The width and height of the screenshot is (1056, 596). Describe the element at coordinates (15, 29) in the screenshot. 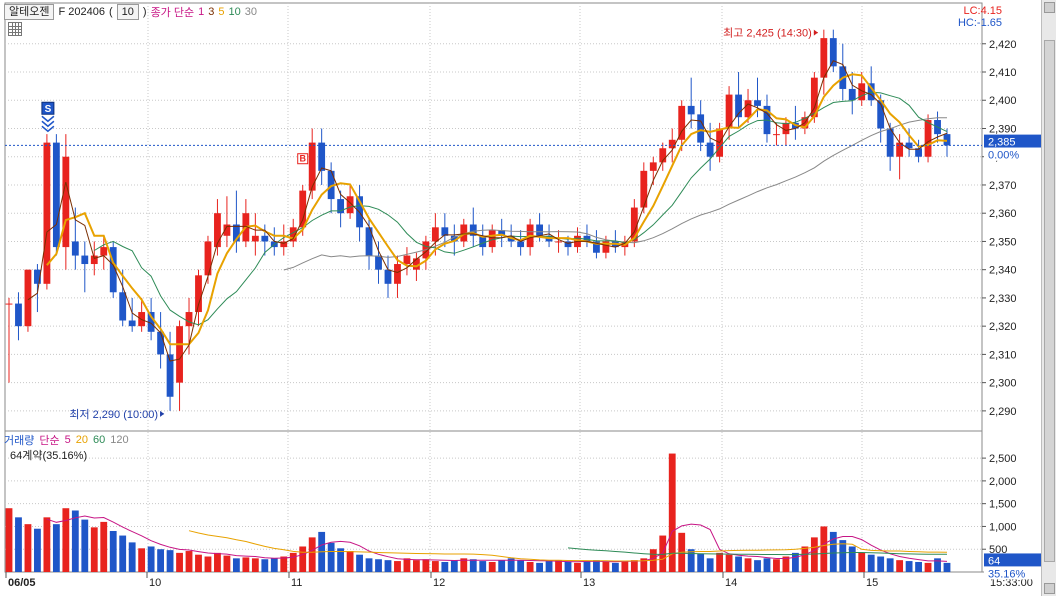

I see `grid-toggle-icon` at that location.